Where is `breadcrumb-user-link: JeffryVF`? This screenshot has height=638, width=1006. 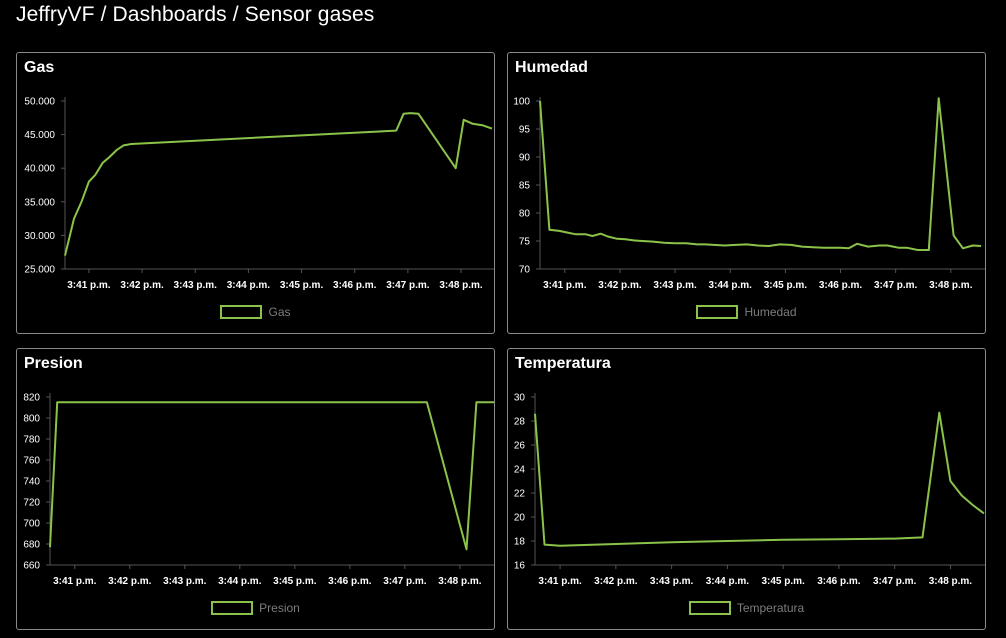 breadcrumb-user-link: JeffryVF is located at coordinates (55, 14).